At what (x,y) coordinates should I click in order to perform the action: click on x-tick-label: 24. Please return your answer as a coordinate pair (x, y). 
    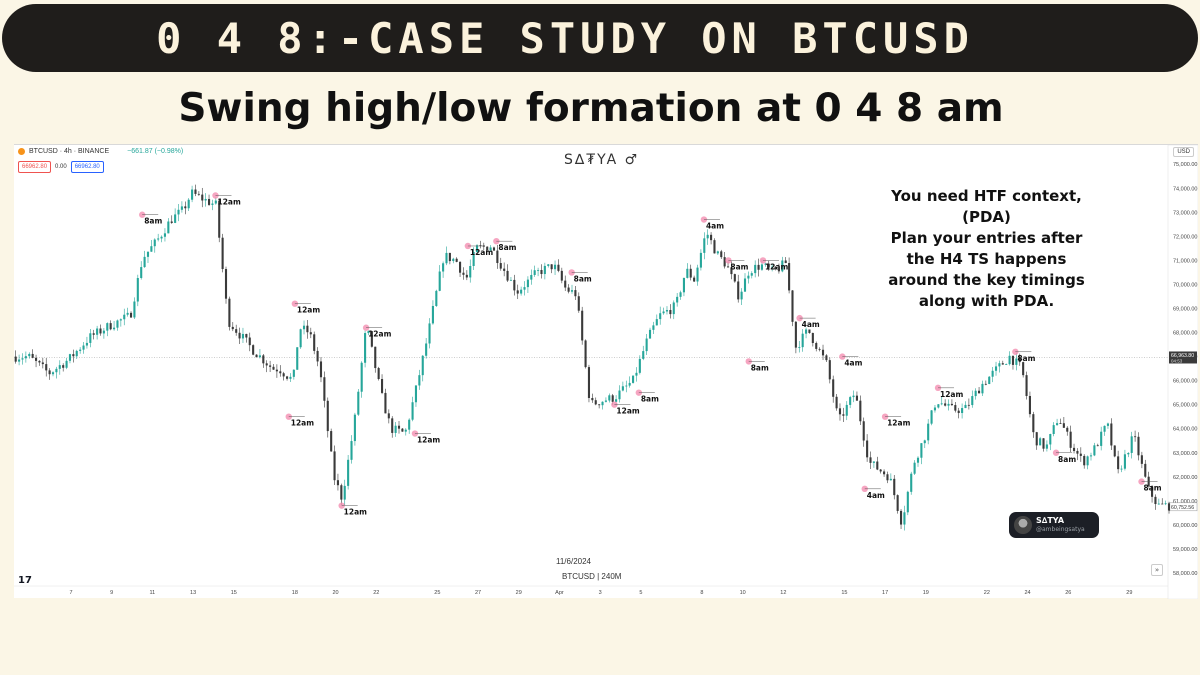
    Looking at the image, I should click on (1028, 593).